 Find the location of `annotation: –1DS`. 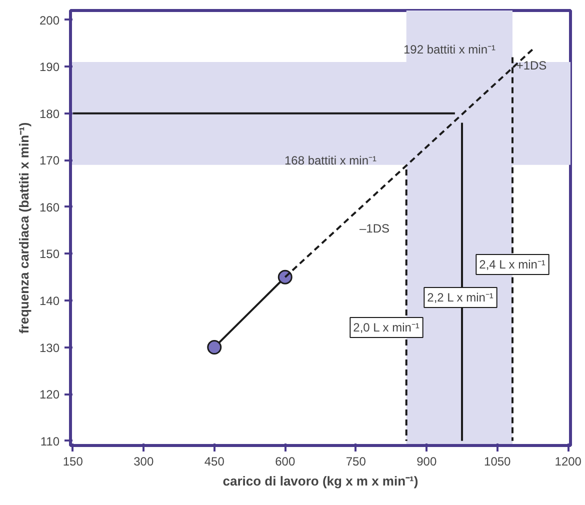

annotation: –1DS is located at coordinates (374, 229).